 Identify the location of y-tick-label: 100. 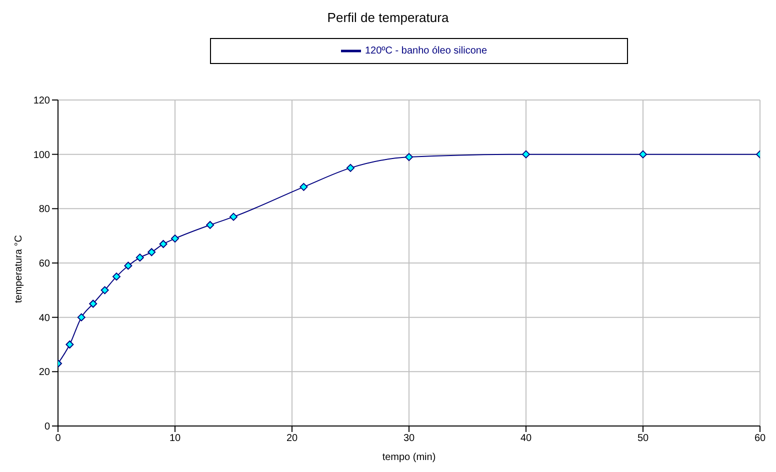
(41, 155).